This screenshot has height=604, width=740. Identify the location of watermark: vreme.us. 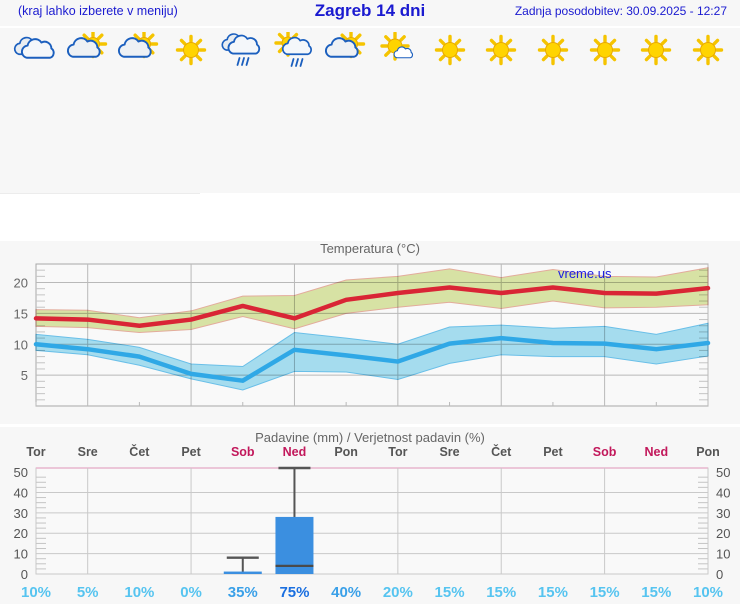
(585, 273).